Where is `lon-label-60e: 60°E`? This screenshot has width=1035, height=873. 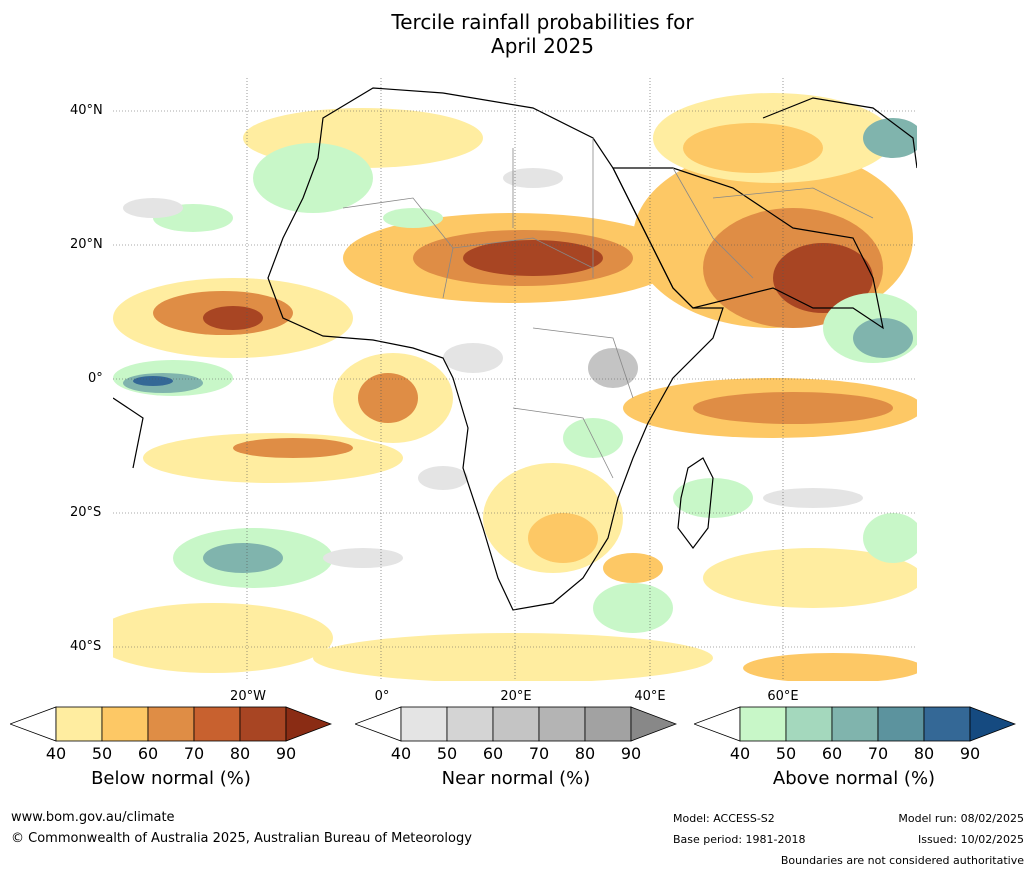
lon-label-60e: 60°E is located at coordinates (783, 696).